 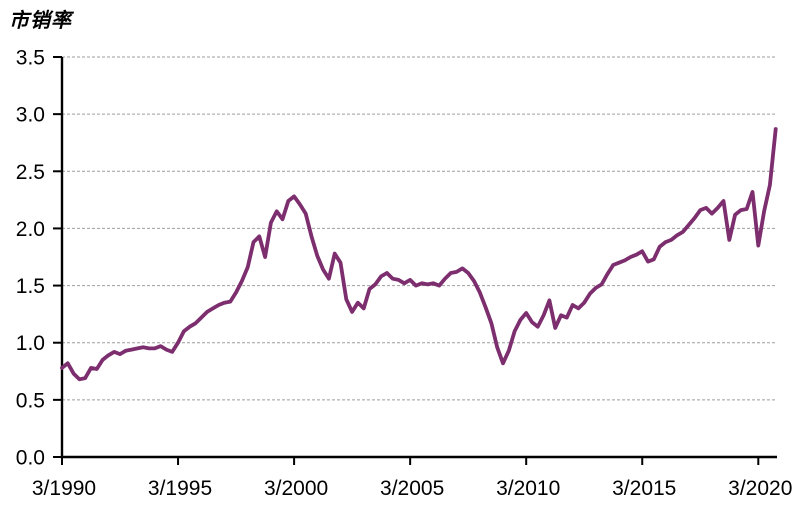 I want to click on y-tick-label: 0.0, so click(x=30, y=458).